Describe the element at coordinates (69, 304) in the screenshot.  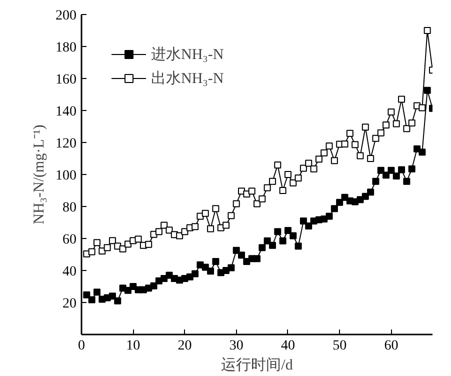
I see `y-tick-label: 20` at that location.